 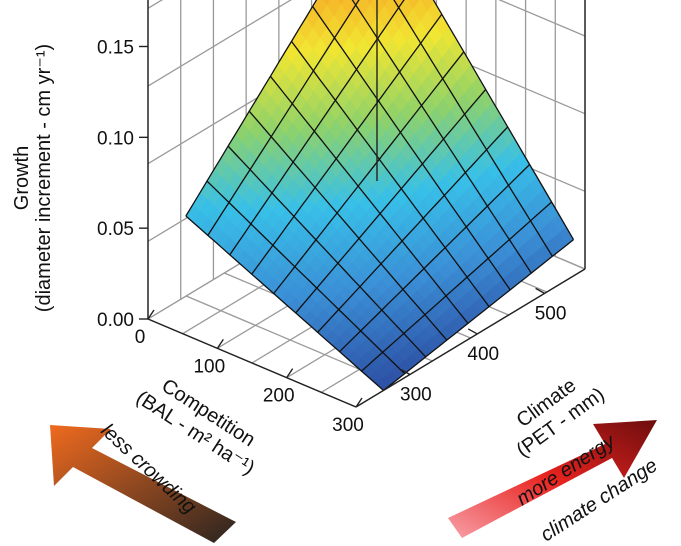 I want to click on climate-tick-label: 500, so click(x=551, y=313).